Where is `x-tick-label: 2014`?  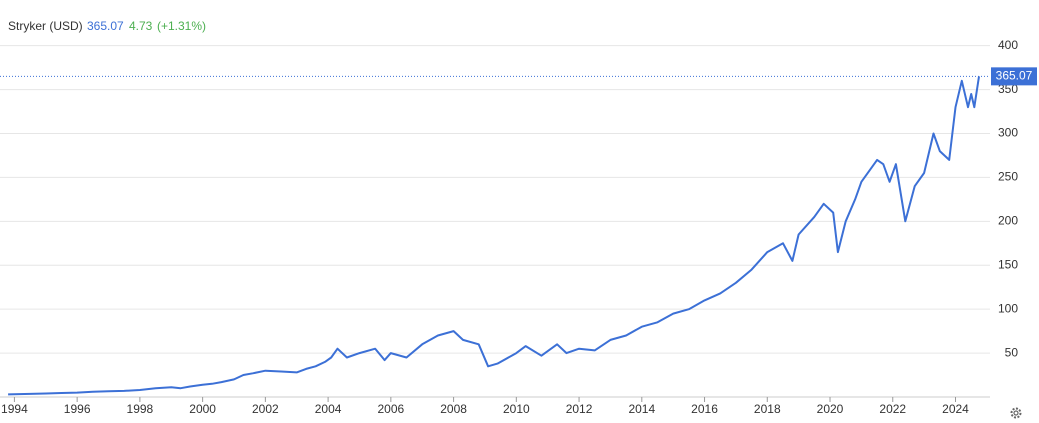
x-tick-label: 2014 is located at coordinates (641, 409).